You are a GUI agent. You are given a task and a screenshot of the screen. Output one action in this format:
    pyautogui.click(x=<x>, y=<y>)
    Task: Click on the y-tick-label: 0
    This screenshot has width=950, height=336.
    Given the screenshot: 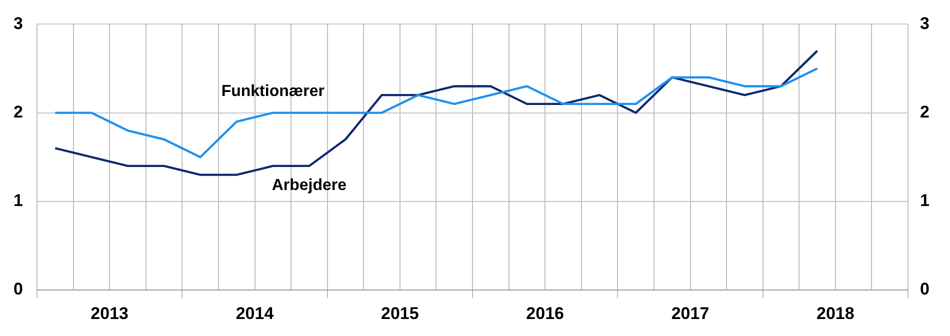 What is the action you would take?
    pyautogui.click(x=18, y=289)
    